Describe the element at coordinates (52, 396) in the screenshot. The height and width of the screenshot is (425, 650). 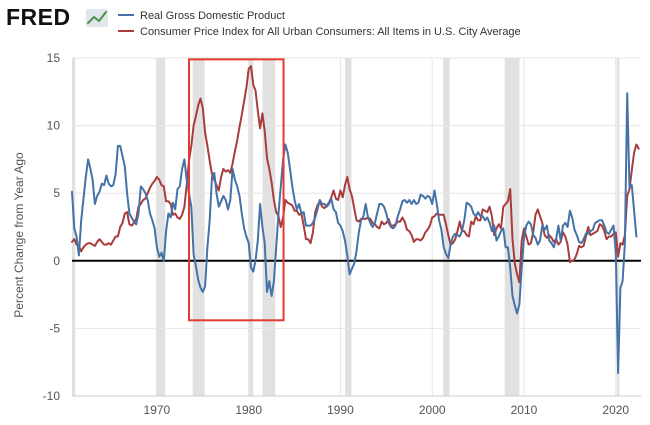
I see `y-tick-label: -10` at that location.